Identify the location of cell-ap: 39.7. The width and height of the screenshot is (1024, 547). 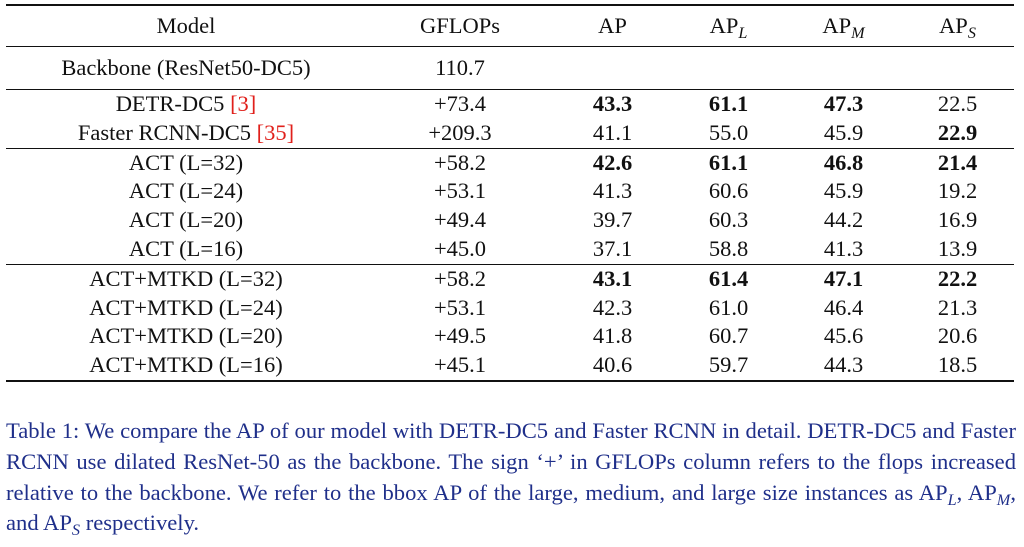
(612, 220).